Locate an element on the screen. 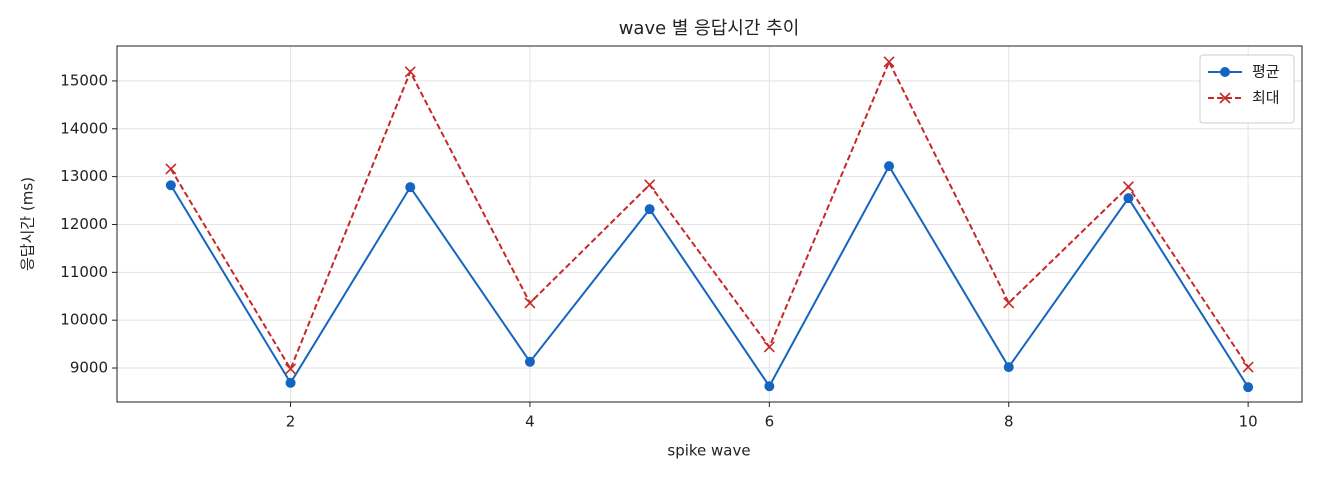 Image resolution: width=1320 pixels, height=484 pixels. chart-title: wave 별 응답시간 추이 is located at coordinates (709, 28).